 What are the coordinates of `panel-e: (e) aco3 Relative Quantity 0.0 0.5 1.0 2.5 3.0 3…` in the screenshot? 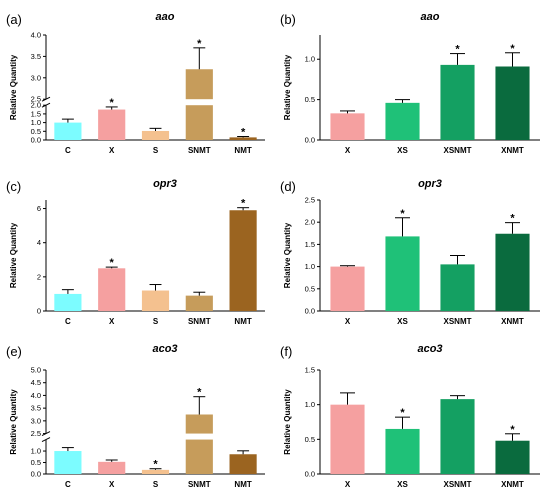 It's located at (135, 416).